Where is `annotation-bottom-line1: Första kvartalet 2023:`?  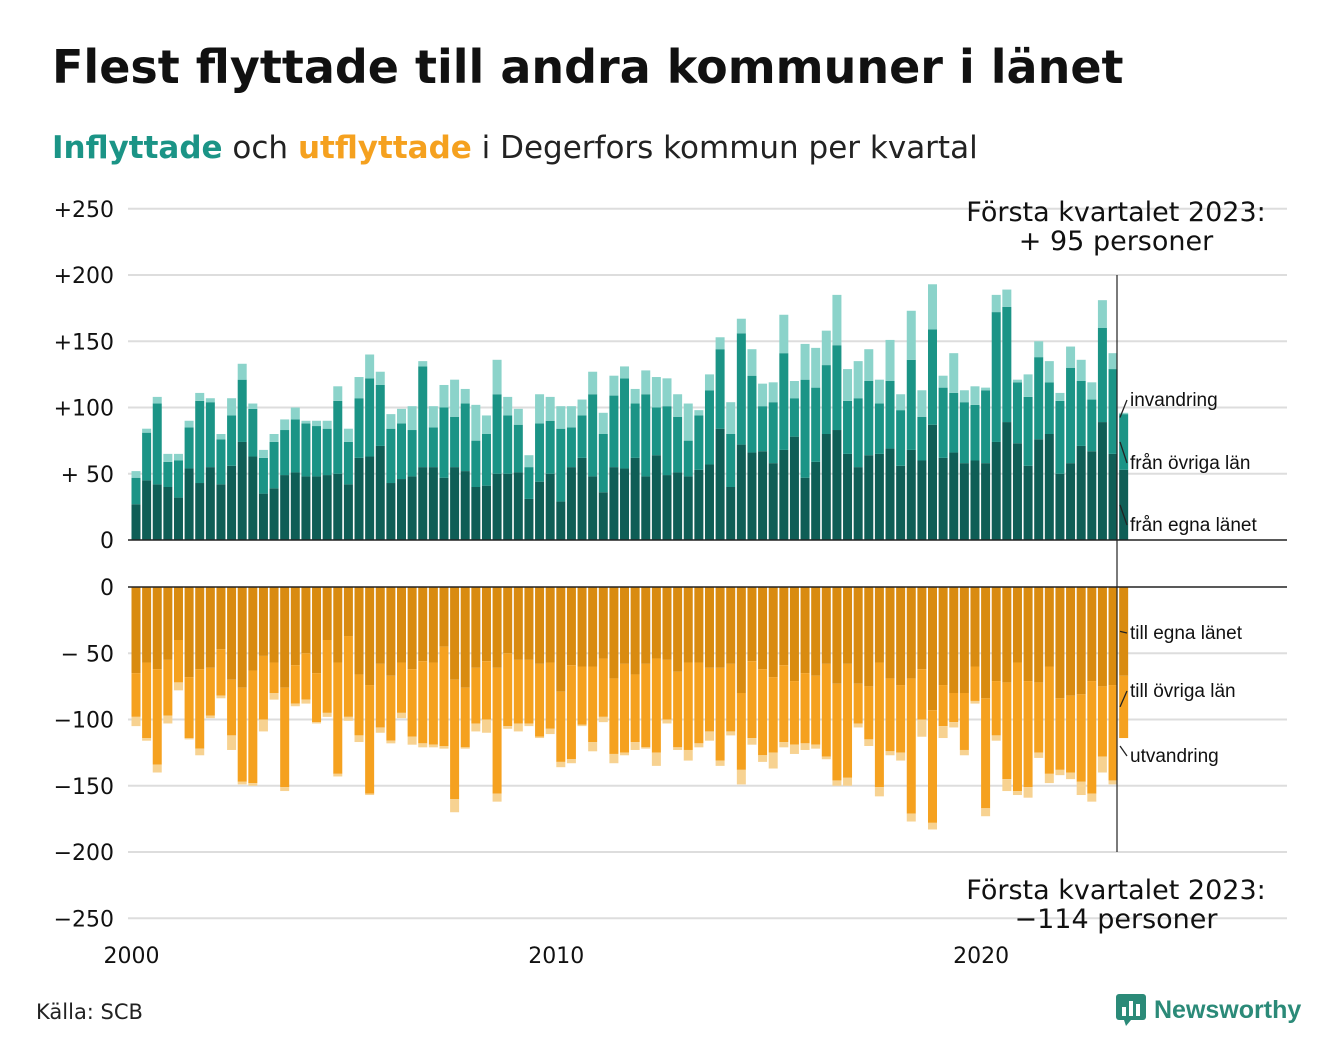 annotation-bottom-line1: Första kvartalet 2023: is located at coordinates (1115, 890).